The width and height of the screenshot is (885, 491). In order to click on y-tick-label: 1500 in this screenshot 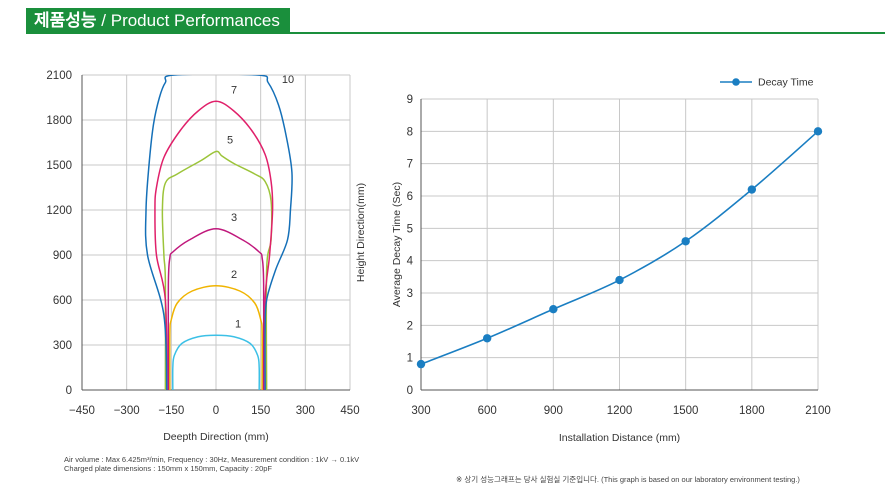, I will do `click(59, 166)`.